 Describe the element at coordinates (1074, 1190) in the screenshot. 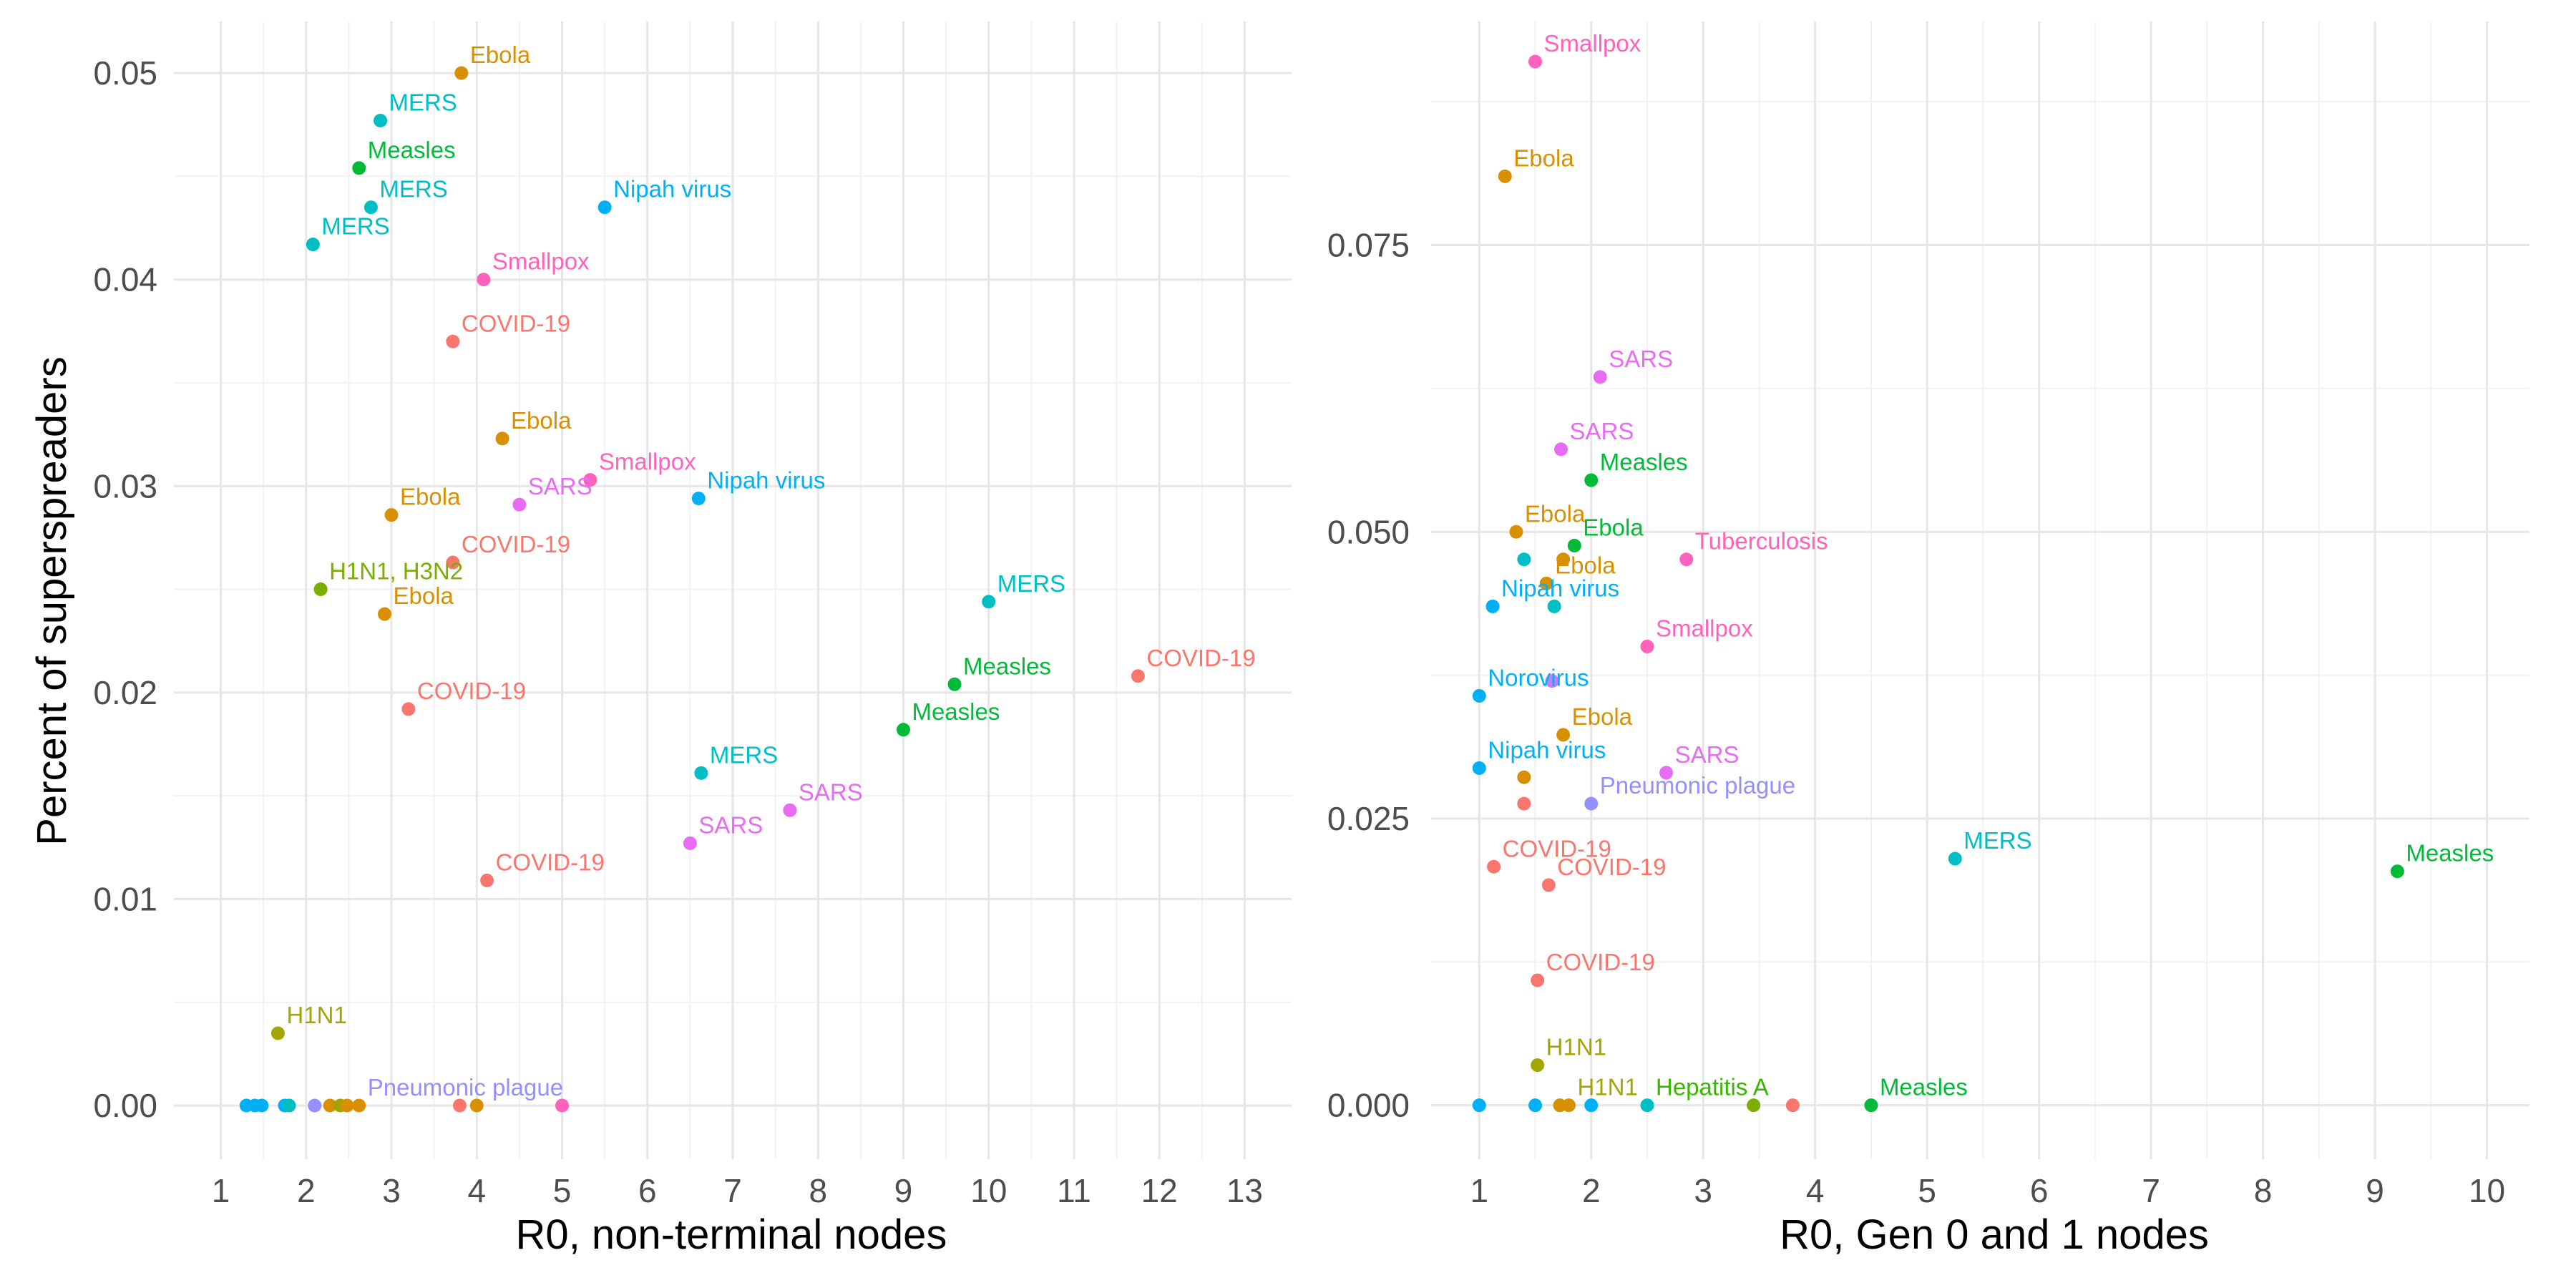

I see `x-tick-label: 11` at that location.